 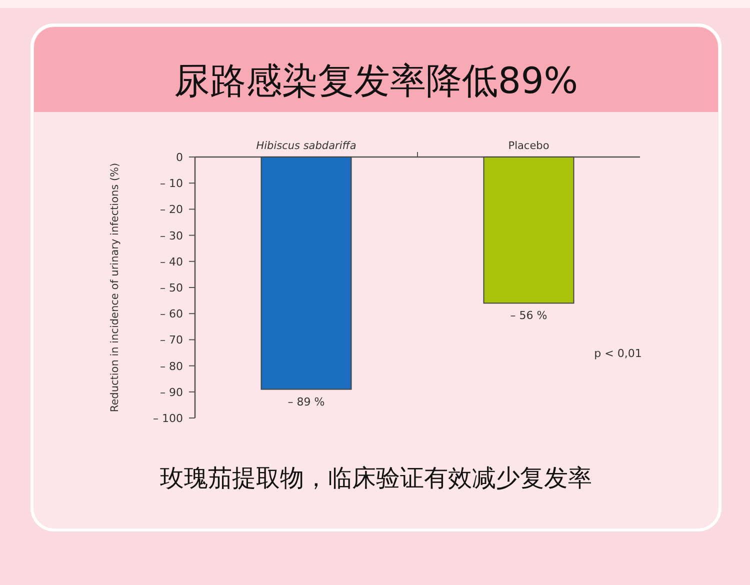 I want to click on x-tick-label: Placebo, so click(x=529, y=146).